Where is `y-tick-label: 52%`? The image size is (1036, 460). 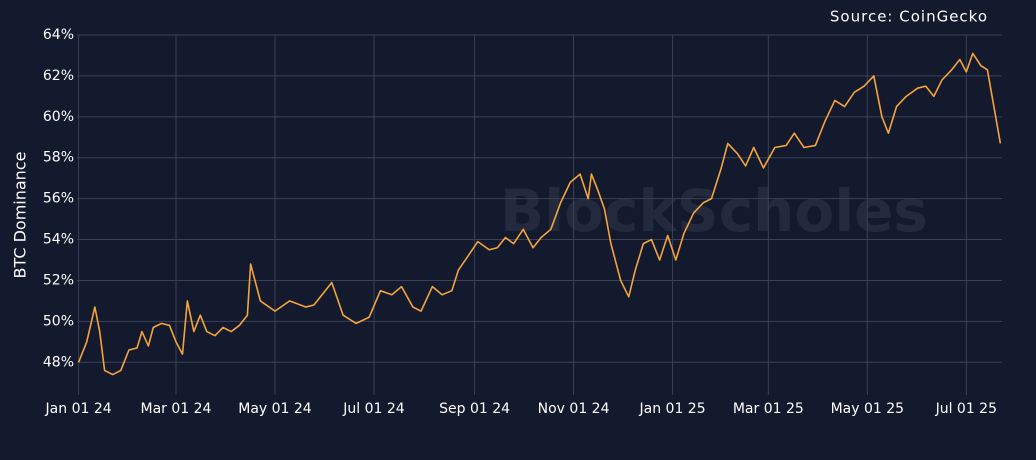 y-tick-label: 52% is located at coordinates (58, 280).